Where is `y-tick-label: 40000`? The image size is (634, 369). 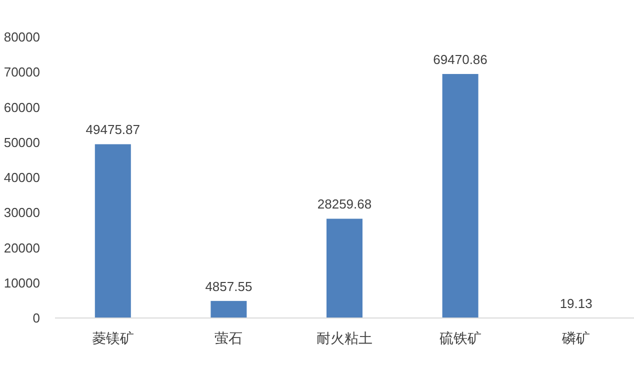 y-tick-label: 40000 is located at coordinates (22, 177).